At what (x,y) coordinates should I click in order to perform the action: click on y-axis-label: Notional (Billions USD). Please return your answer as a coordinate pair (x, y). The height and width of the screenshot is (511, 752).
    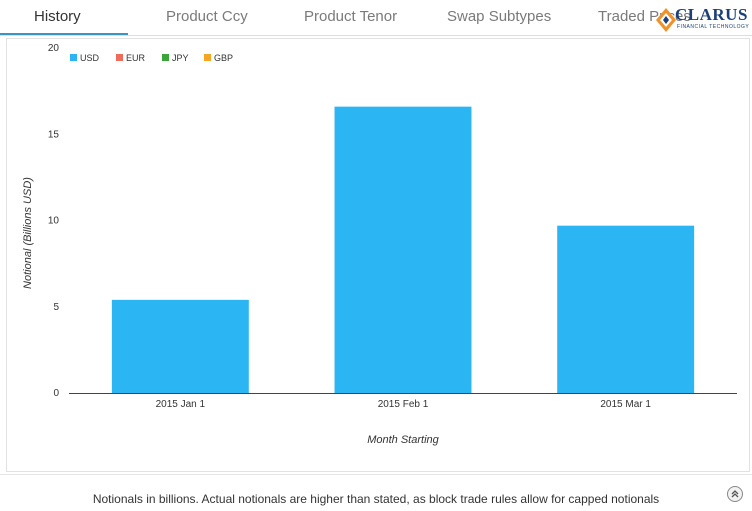
    Looking at the image, I should click on (28, 233).